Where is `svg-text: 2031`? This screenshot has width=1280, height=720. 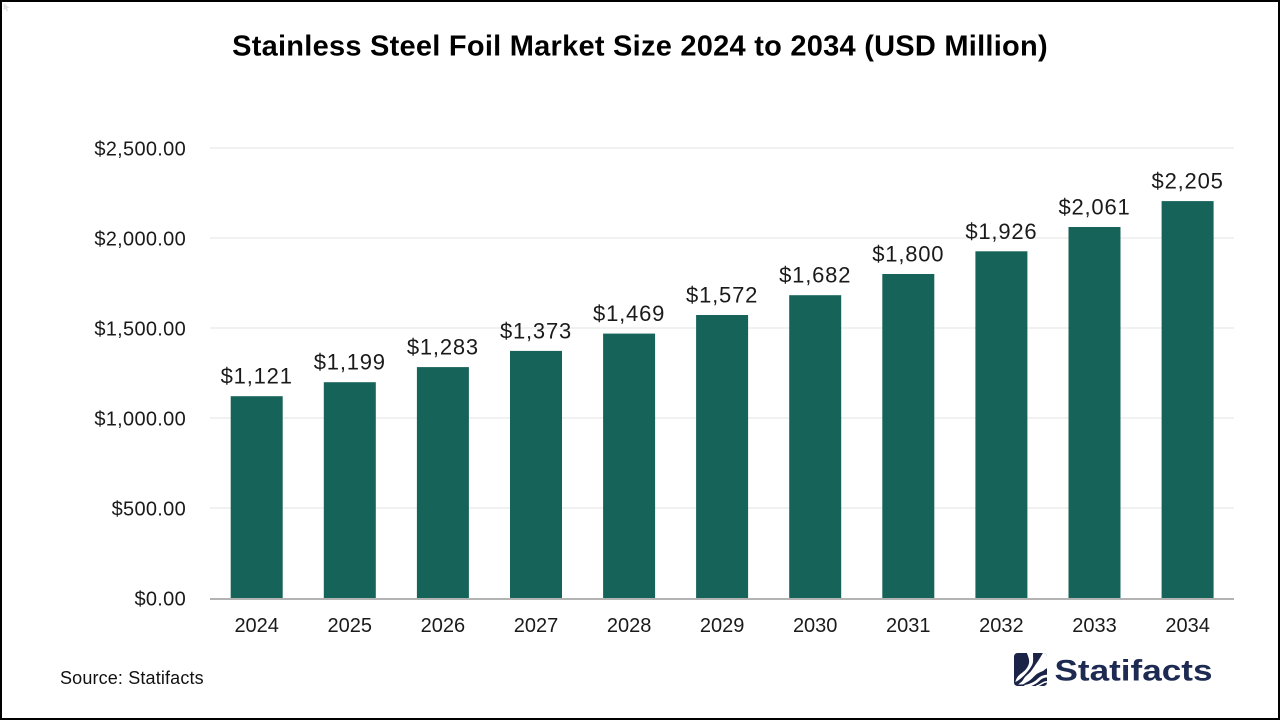 svg-text: 2031 is located at coordinates (908, 626).